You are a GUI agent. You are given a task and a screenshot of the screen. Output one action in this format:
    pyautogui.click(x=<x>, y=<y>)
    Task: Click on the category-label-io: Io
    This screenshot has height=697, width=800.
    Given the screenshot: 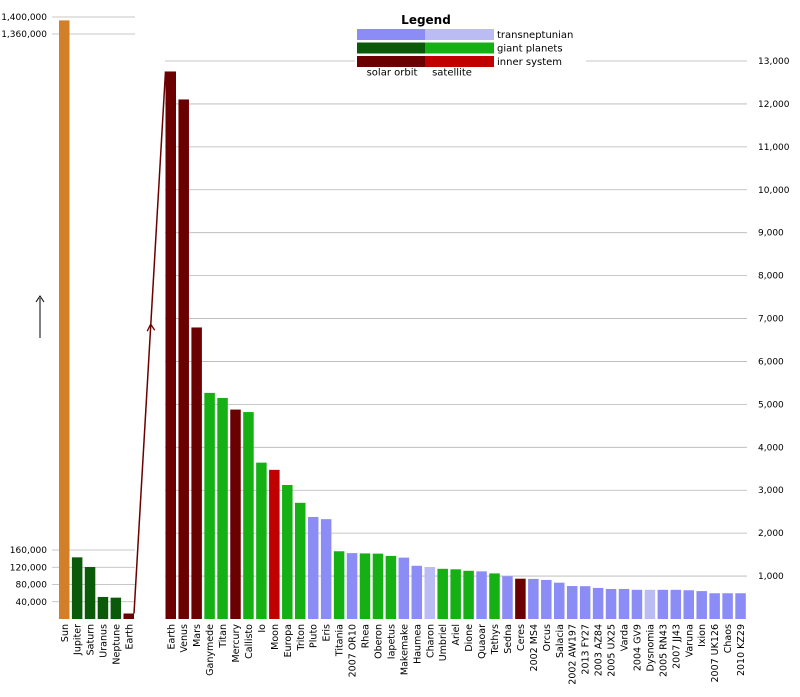 What is the action you would take?
    pyautogui.click(x=262, y=628)
    